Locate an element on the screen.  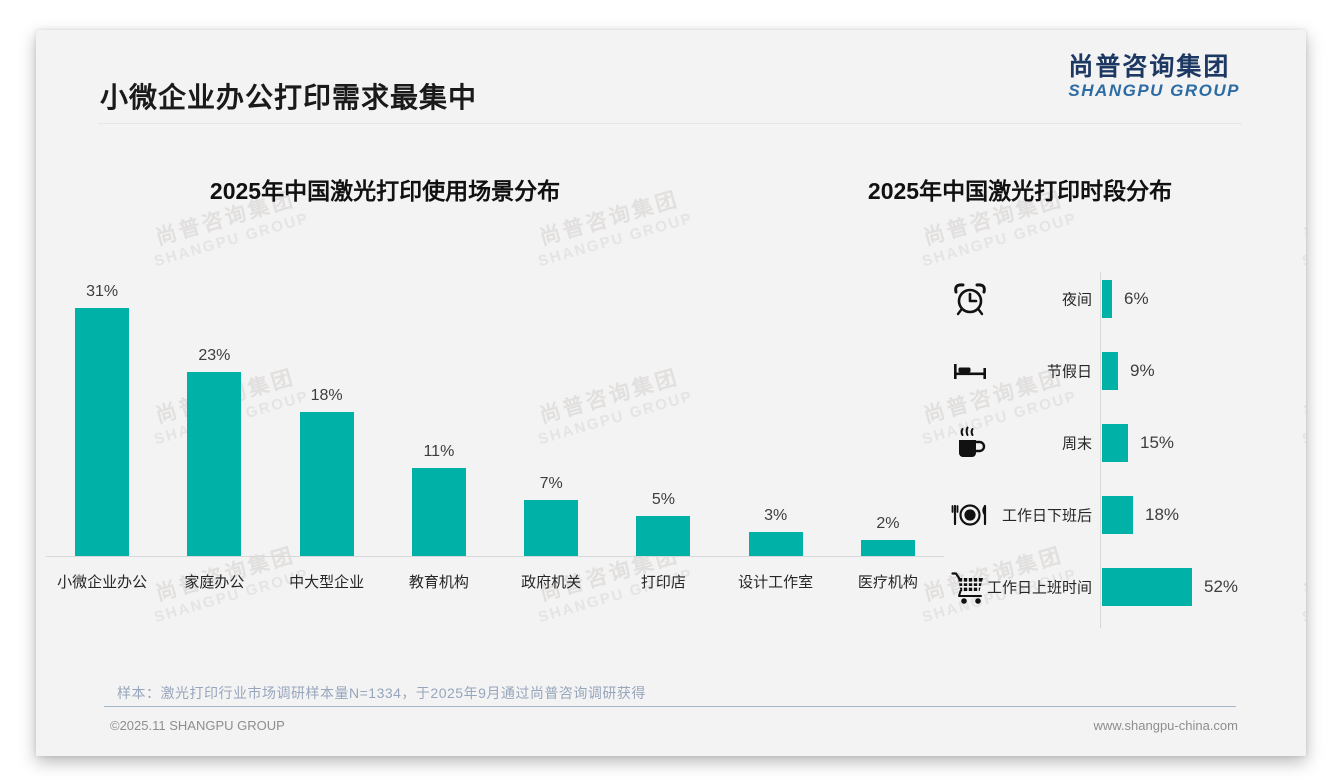
website-text: www.shangpu-china.com is located at coordinates (1165, 725).